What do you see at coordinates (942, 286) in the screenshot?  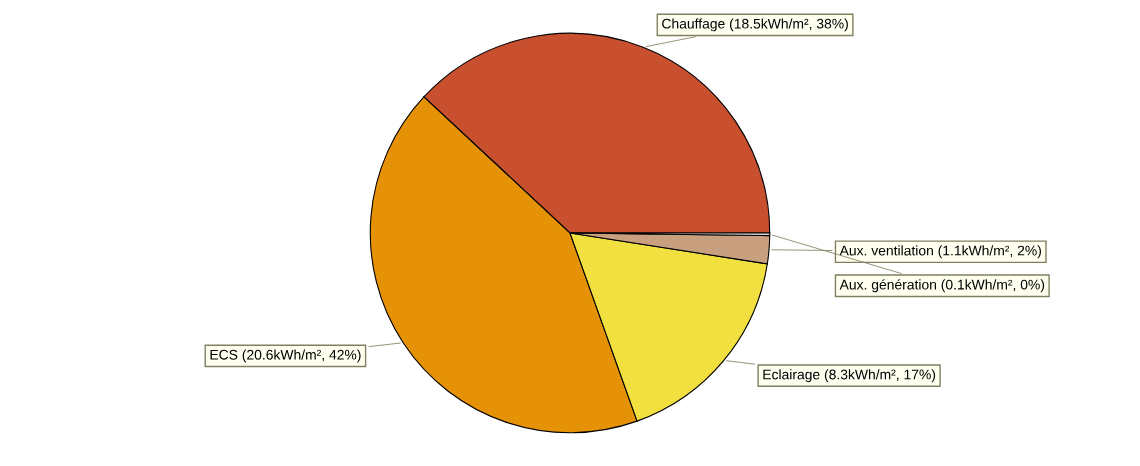 I see `slice-label: Aux. génération (0.1kWh/m², 0%)` at bounding box center [942, 286].